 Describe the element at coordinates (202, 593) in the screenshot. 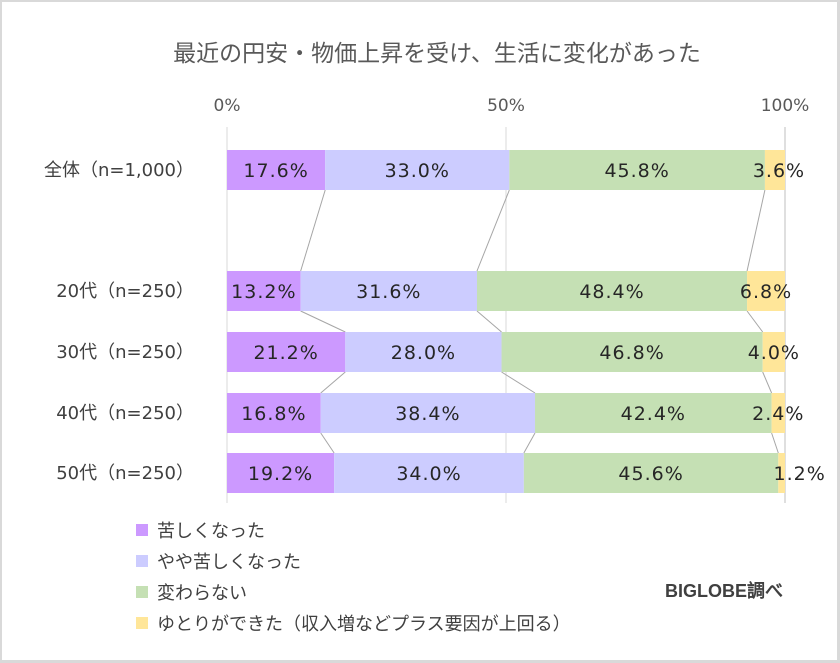

I see `legend-label: 変わらない` at that location.